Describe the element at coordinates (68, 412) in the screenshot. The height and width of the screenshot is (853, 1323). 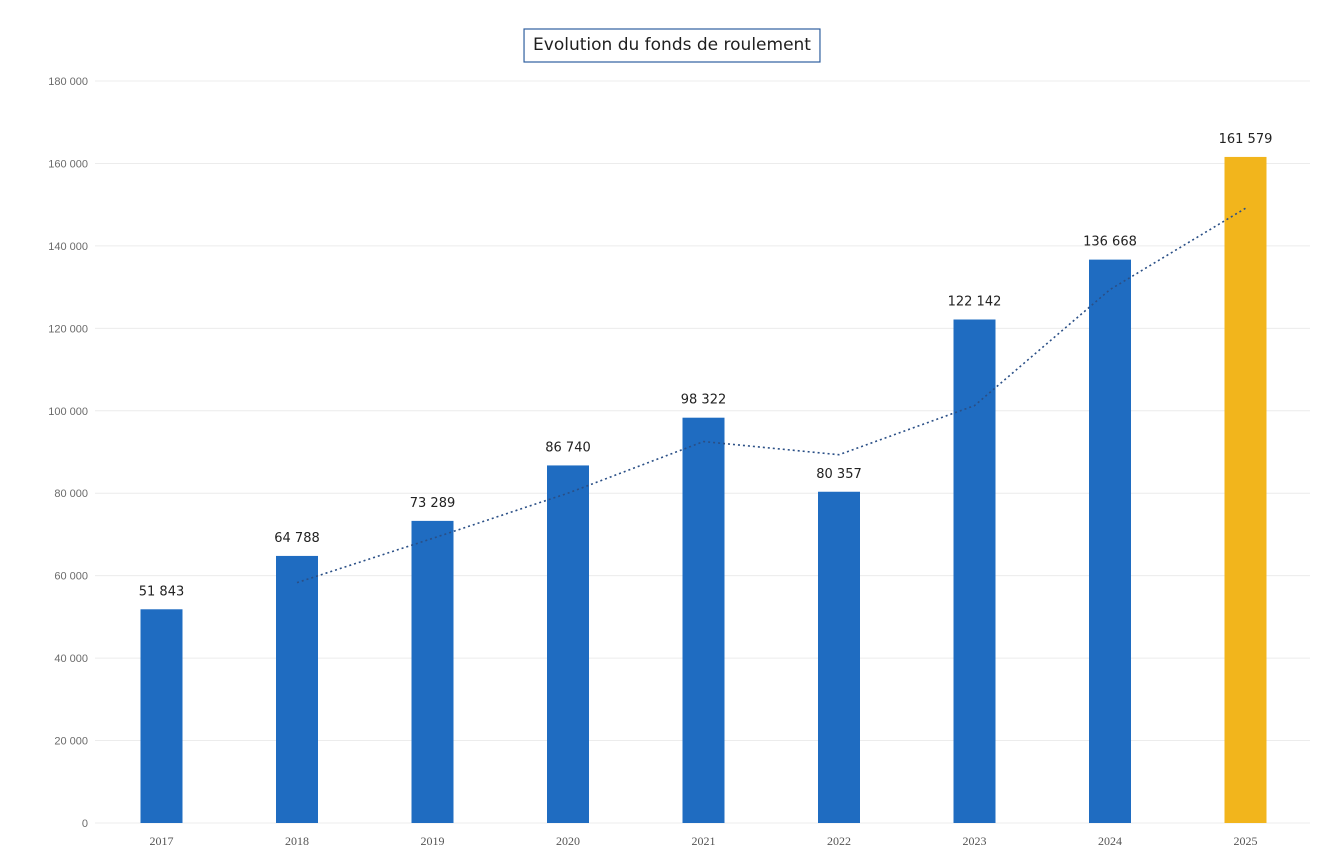
I see `y-tick-label: 100 000` at that location.